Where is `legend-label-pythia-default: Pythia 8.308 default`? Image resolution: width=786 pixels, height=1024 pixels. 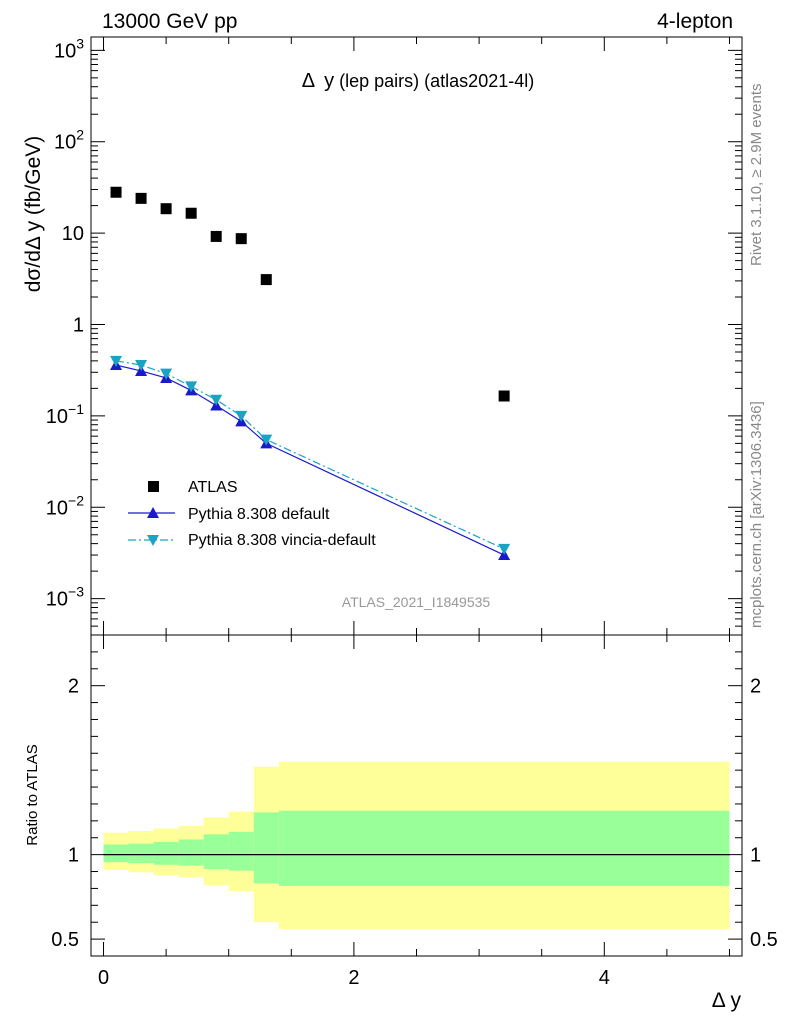
legend-label-pythia-default: Pythia 8.308 default is located at coordinates (259, 514).